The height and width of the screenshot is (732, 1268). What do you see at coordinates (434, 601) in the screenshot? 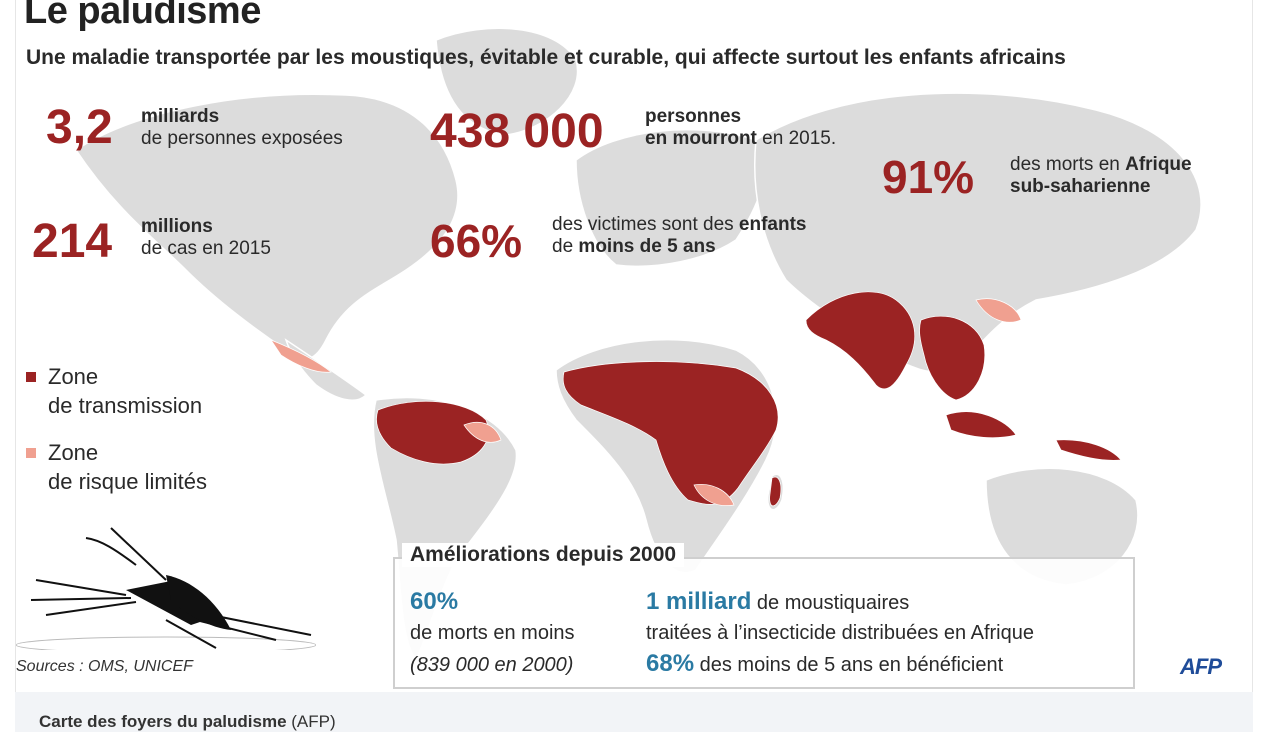
I see `improvements-deaths-pct: 60%` at bounding box center [434, 601].